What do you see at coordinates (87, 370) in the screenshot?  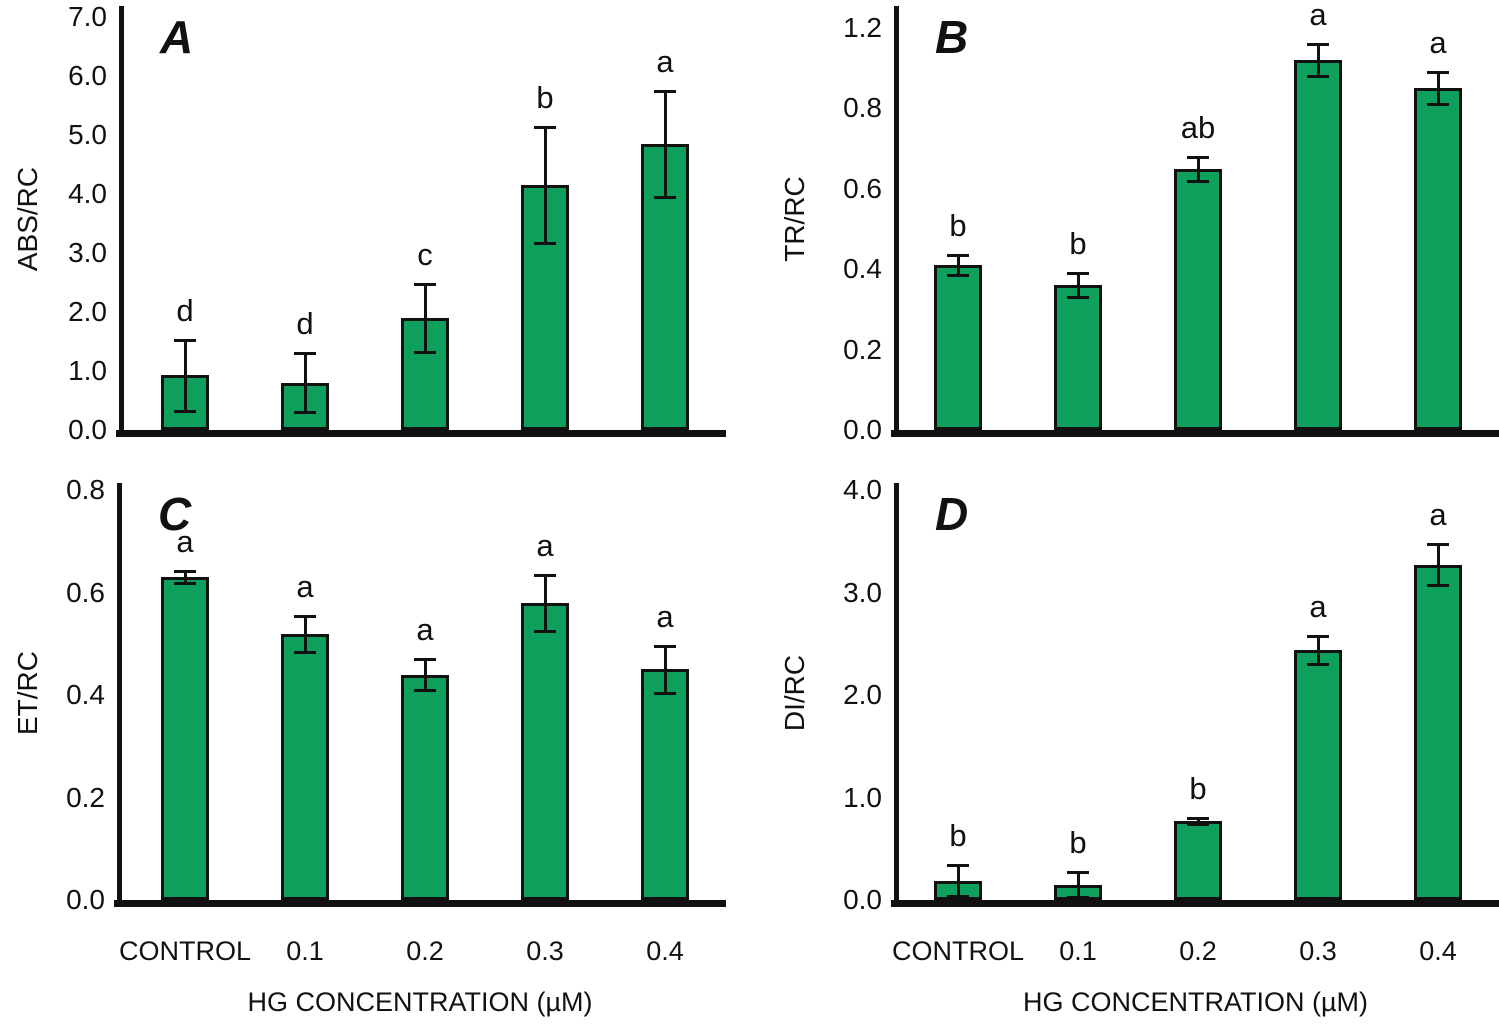 I see `y-tick-label: 1.0` at bounding box center [87, 370].